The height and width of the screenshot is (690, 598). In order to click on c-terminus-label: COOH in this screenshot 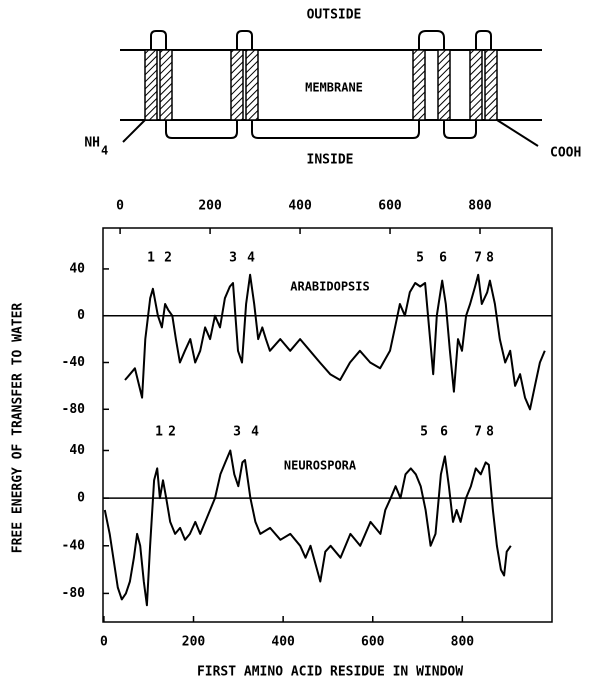, I will do `click(565, 153)`.